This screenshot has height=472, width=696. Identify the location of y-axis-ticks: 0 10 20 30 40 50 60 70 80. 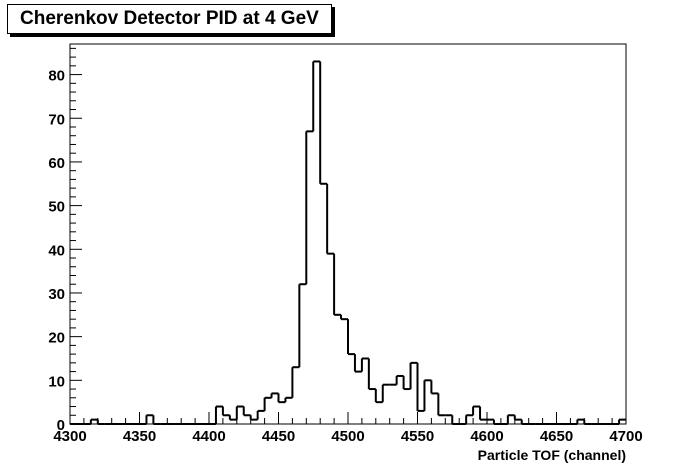
(65, 240).